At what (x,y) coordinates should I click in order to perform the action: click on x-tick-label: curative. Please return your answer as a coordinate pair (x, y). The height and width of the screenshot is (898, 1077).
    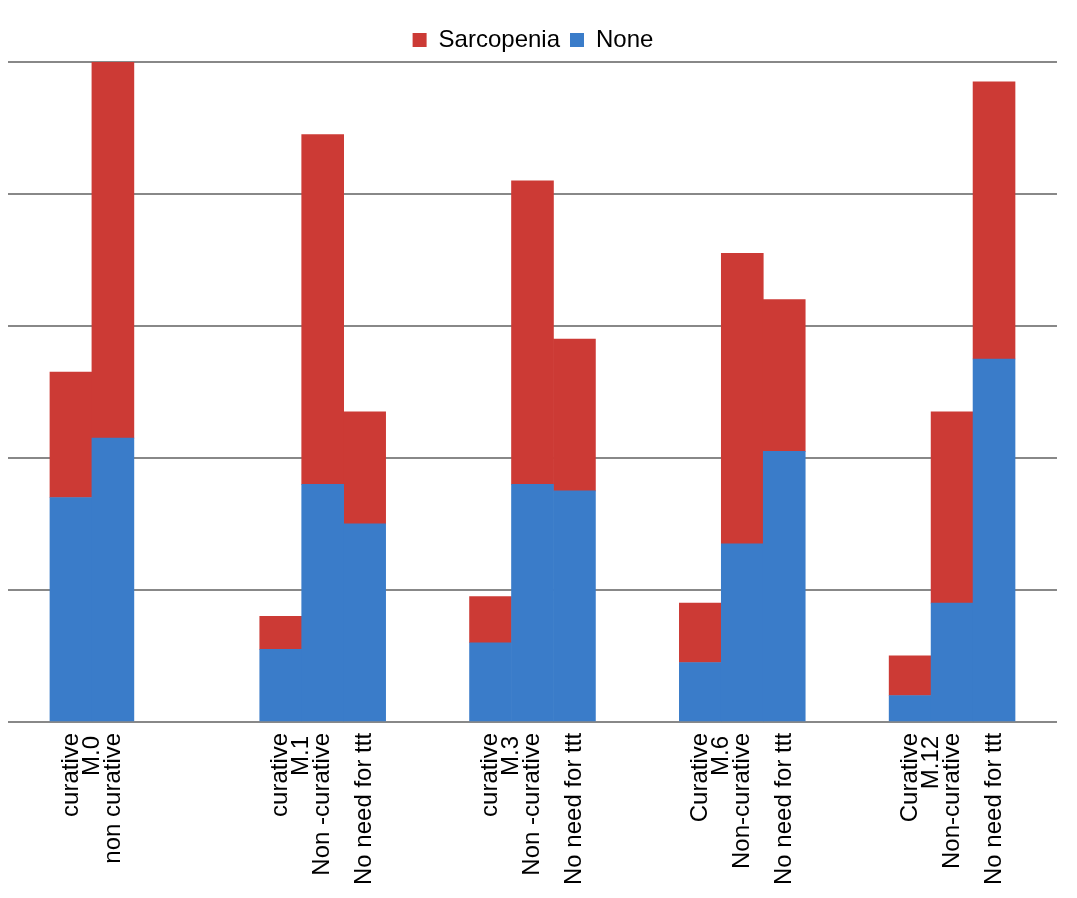
    Looking at the image, I should click on (69, 774).